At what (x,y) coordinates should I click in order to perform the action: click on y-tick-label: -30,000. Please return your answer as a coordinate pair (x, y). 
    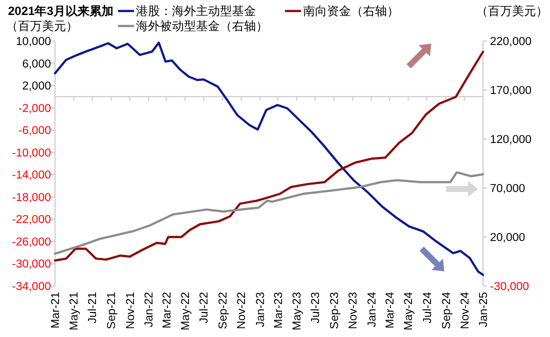
    Looking at the image, I should click on (31, 264).